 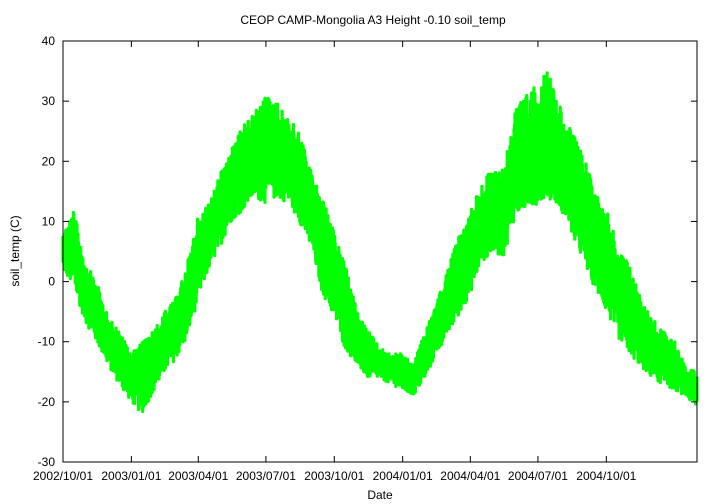 I want to click on y-tick-label: 20, so click(x=49, y=161).